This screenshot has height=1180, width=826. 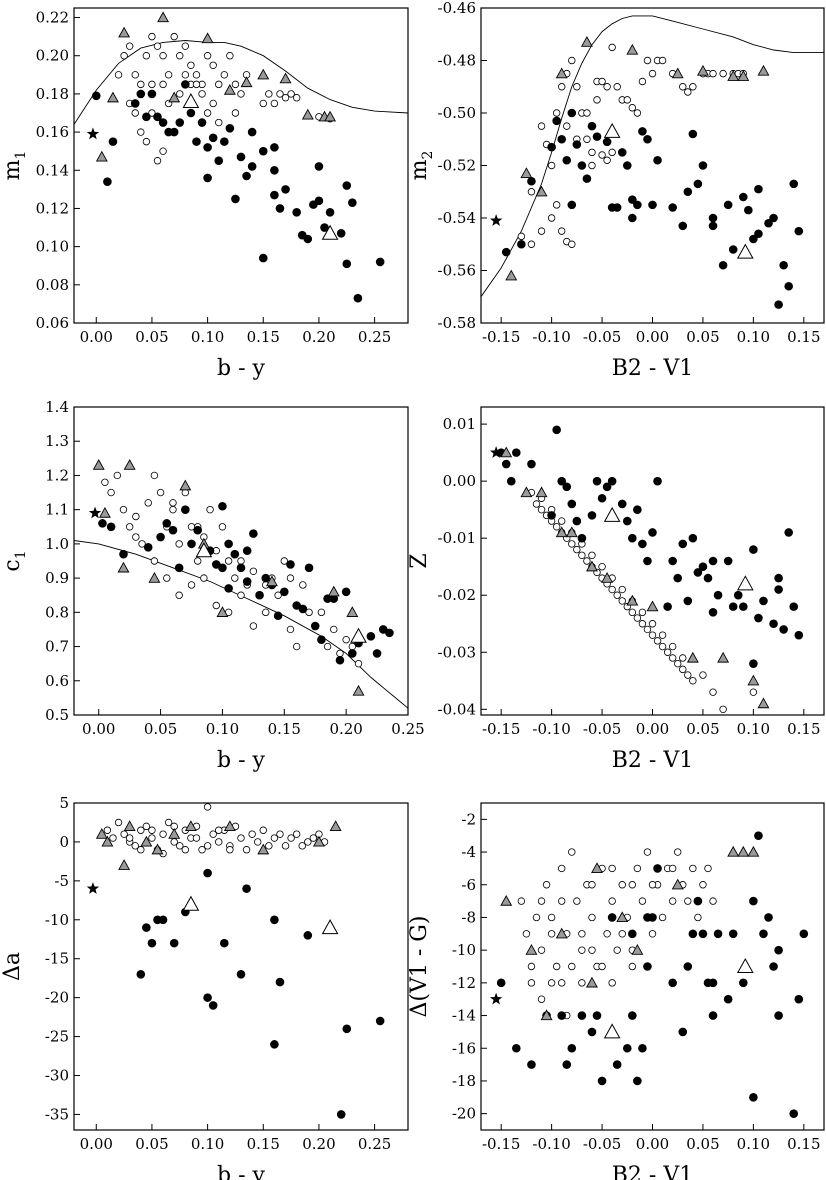 What do you see at coordinates (551, 337) in the screenshot?
I see `x-tick-label: -0.10` at bounding box center [551, 337].